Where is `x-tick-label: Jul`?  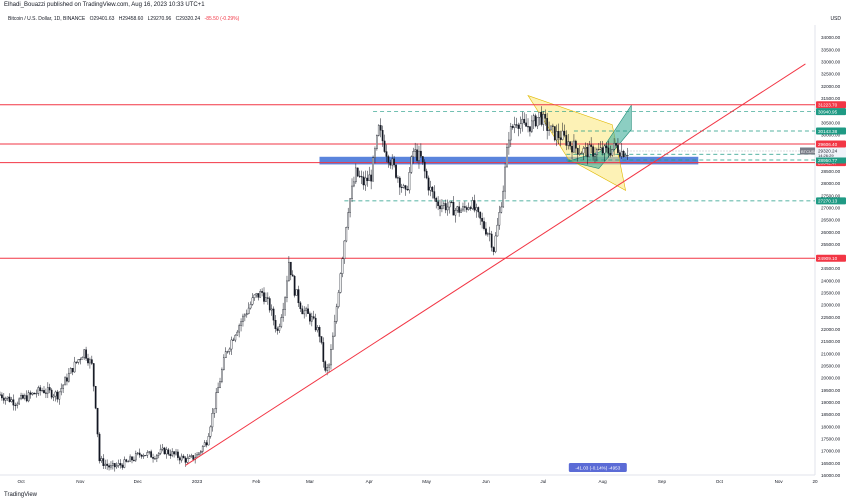
x-tick-label: Jul is located at coordinates (543, 481).